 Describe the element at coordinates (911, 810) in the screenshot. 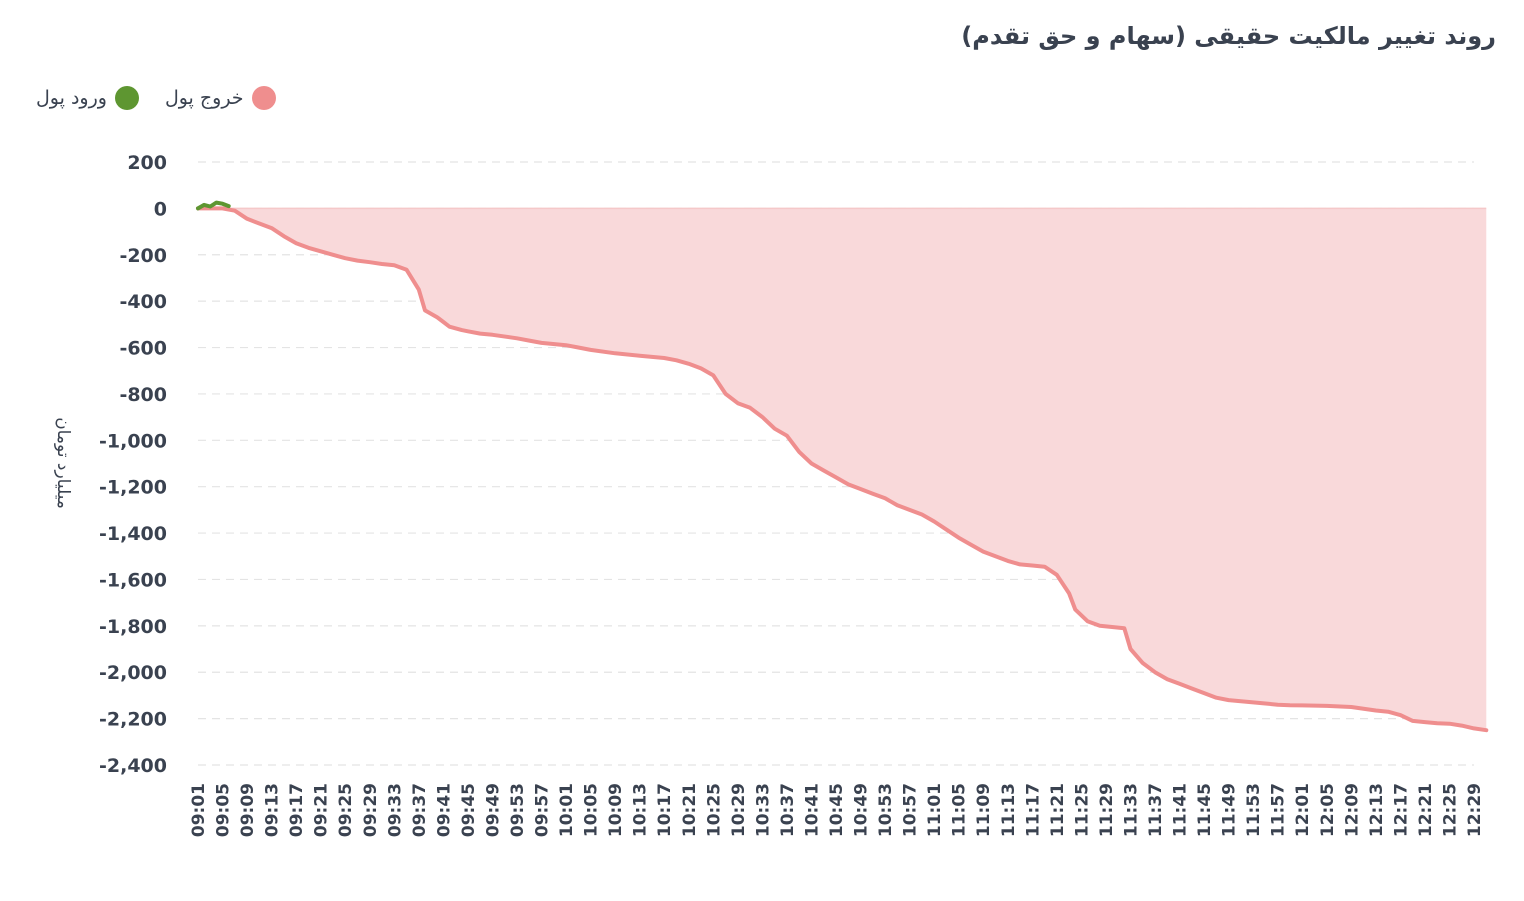

I see `x-tick-label-29: 10:57` at that location.